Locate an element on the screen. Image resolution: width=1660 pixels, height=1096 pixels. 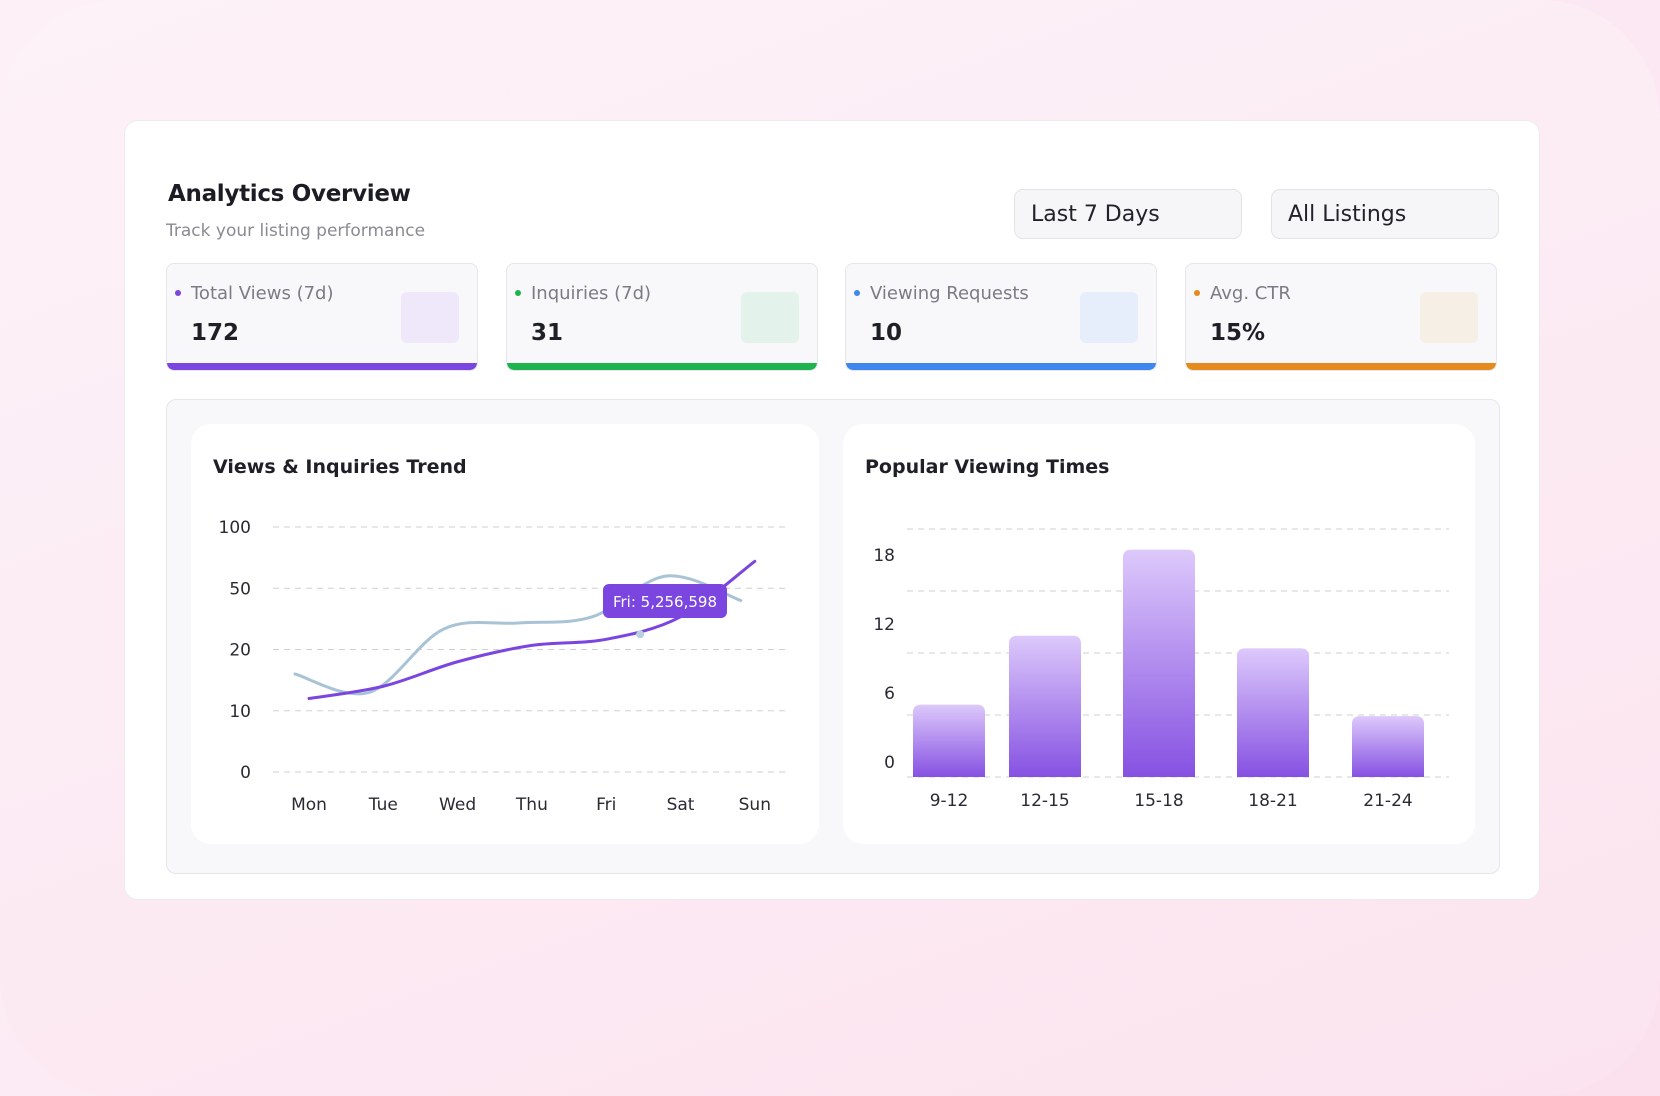
kpi-value: 172 is located at coordinates (215, 333).